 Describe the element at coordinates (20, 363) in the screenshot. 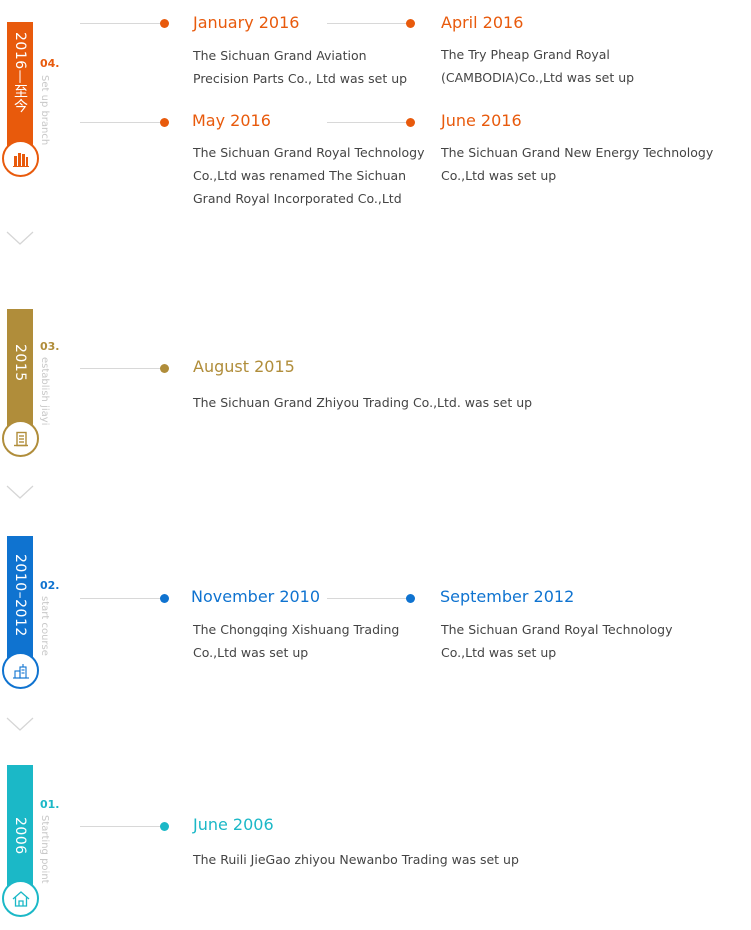

I see `period-label: 2015` at that location.